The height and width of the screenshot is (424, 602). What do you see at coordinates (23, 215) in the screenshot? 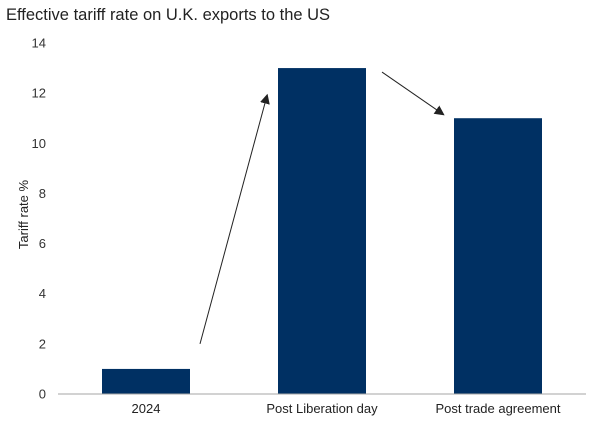
I see `y-axis-label: Tariff rate %` at bounding box center [23, 215].